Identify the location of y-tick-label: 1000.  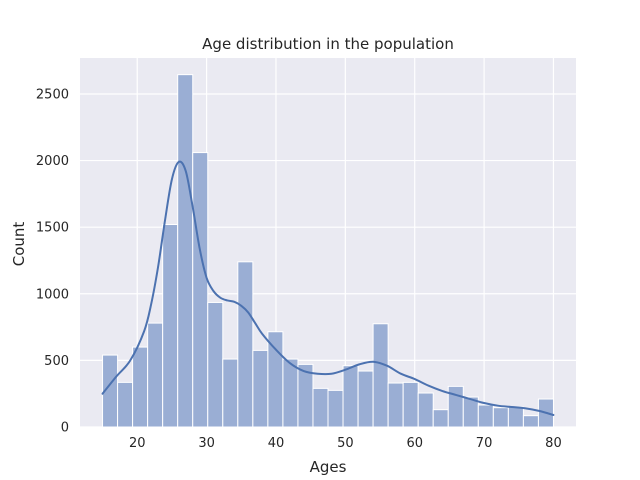
(52, 294).